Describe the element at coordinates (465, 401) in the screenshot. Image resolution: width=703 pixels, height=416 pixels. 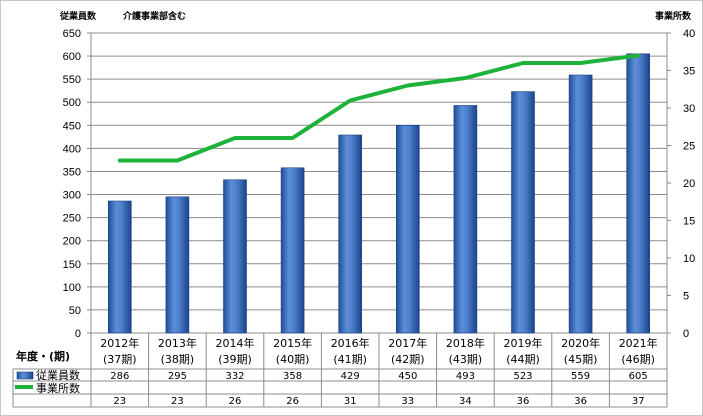
I see `table-value: 34` at that location.